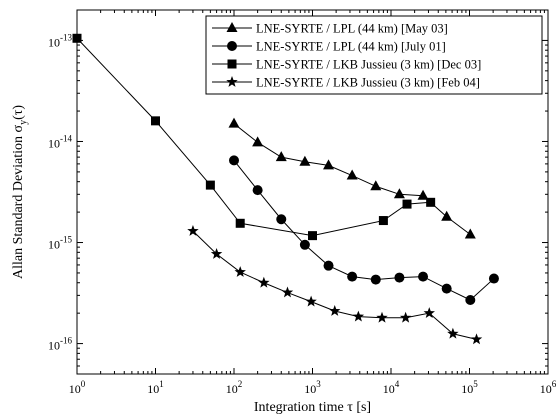 This screenshot has height=417, width=560. What do you see at coordinates (60, 344) in the screenshot?
I see `y-tick-label: 10-16` at bounding box center [60, 344].